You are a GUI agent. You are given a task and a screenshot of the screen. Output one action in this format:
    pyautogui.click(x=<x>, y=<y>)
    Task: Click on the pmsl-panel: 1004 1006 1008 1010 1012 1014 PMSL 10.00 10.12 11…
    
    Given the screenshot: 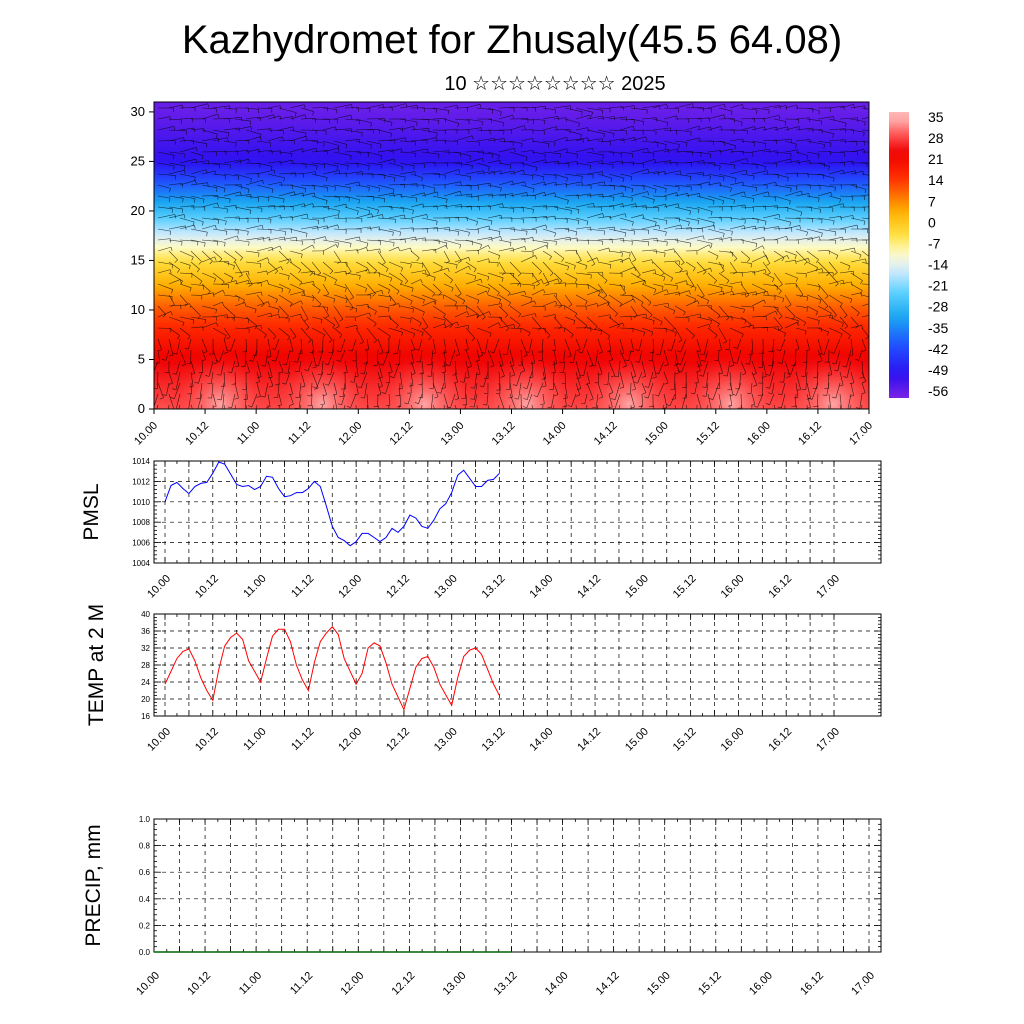 What is the action you would take?
    pyautogui.click(x=481, y=529)
    